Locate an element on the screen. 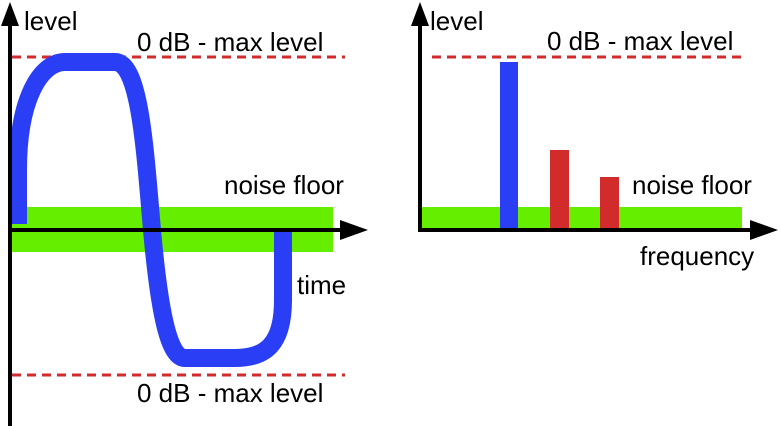  bottom-limit-label: 0 dB - max level is located at coordinates (230, 393).